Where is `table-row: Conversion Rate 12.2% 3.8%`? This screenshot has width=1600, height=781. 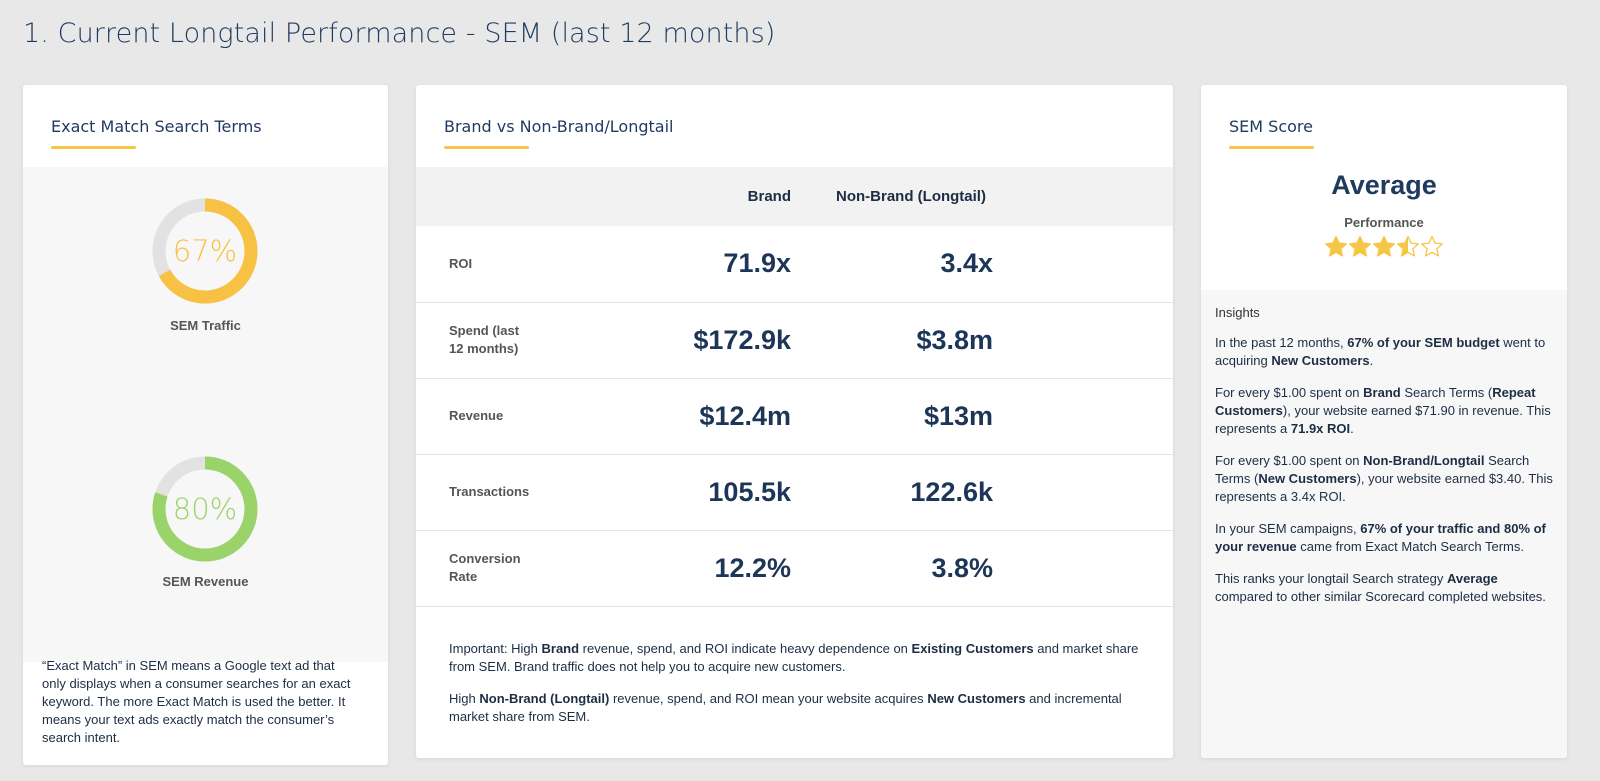 table-row: Conversion Rate 12.2% 3.8% is located at coordinates (794, 568).